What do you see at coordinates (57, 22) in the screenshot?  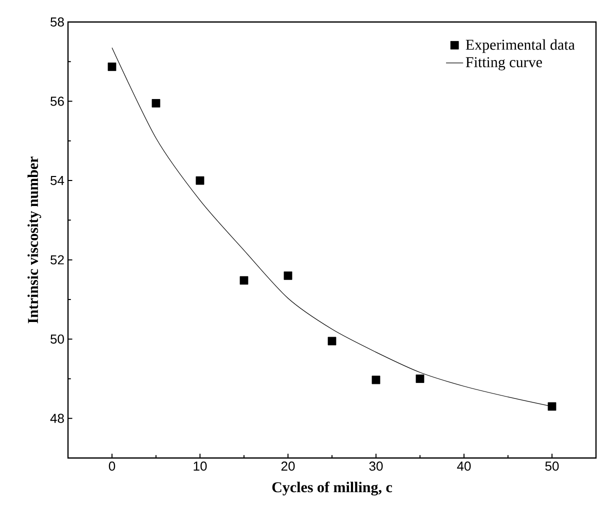 I see `y-tick-label: 58` at bounding box center [57, 22].